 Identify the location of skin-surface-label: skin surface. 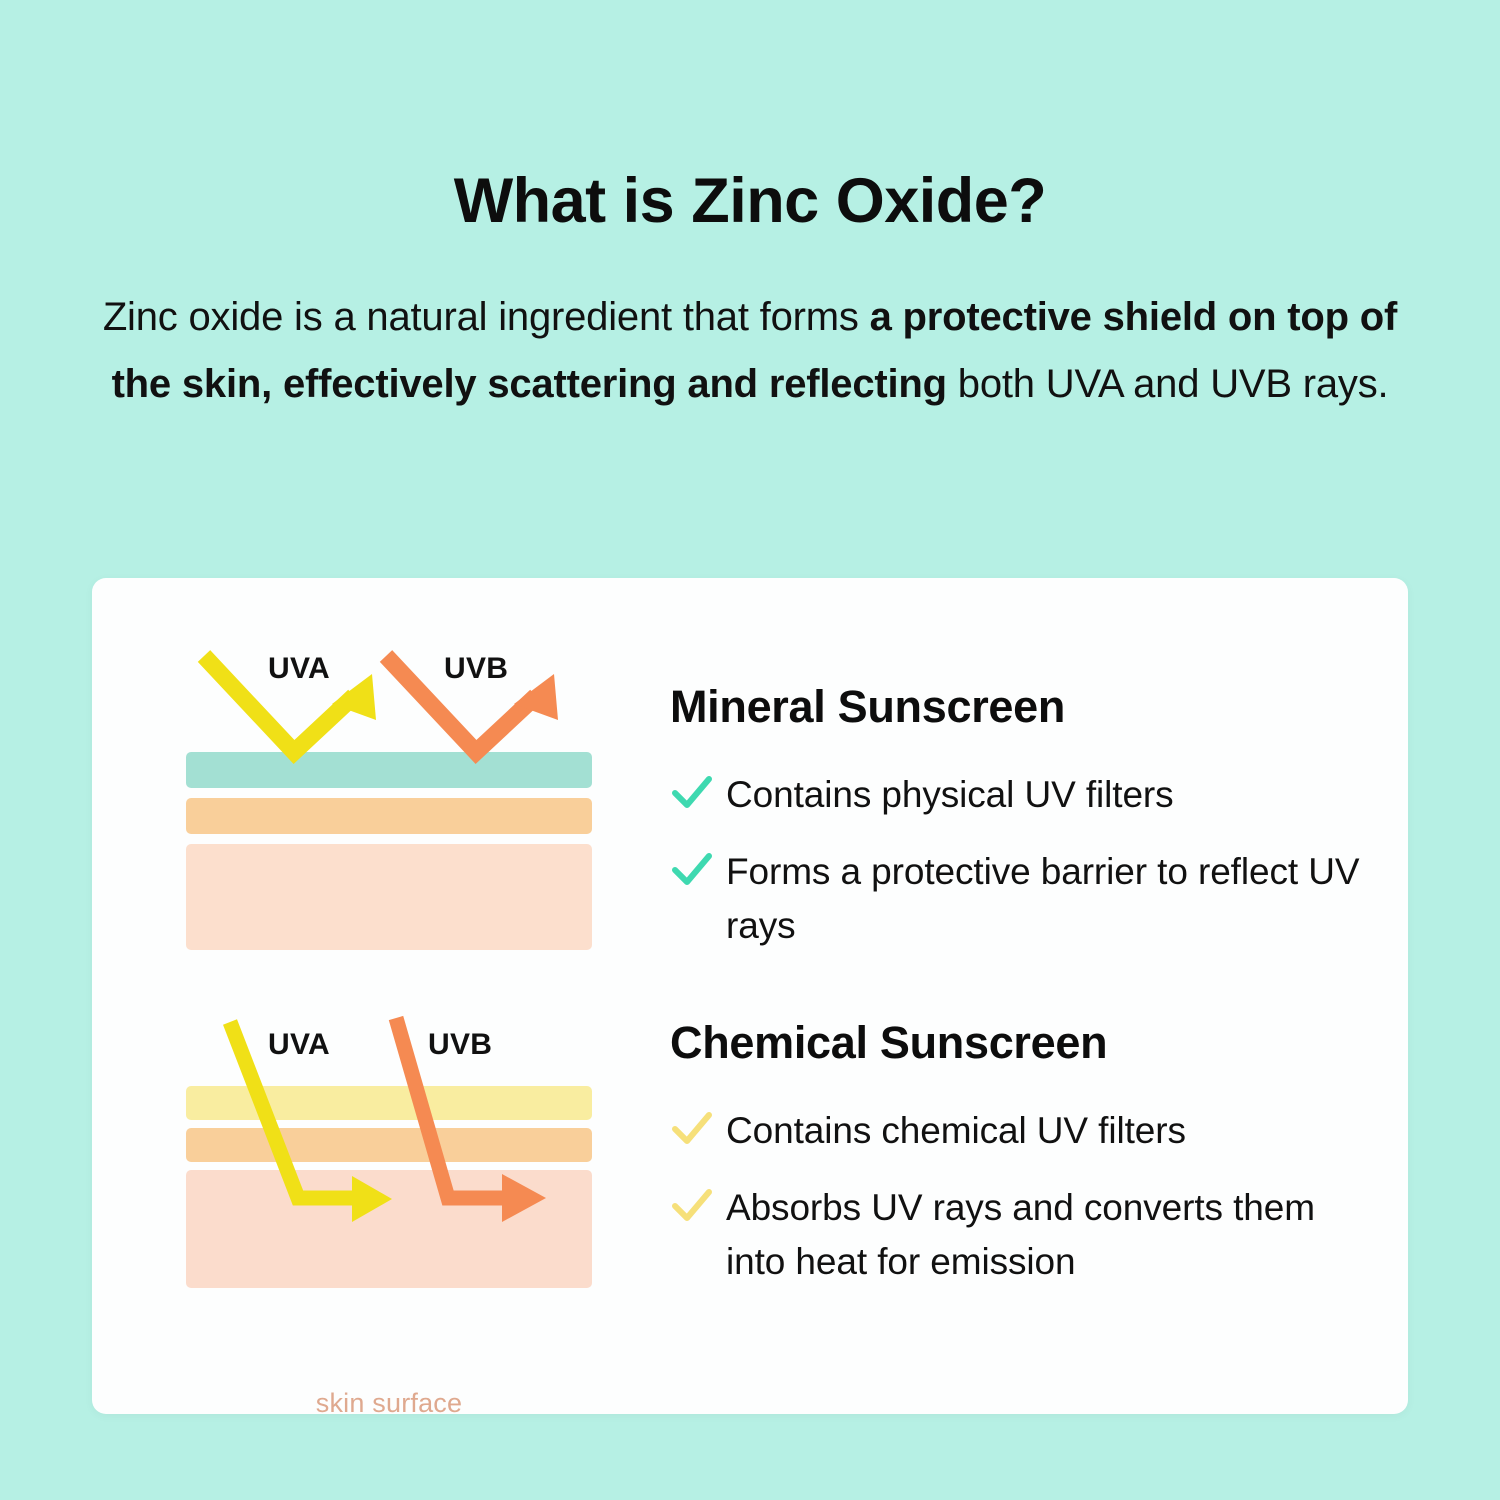
(389, 1403).